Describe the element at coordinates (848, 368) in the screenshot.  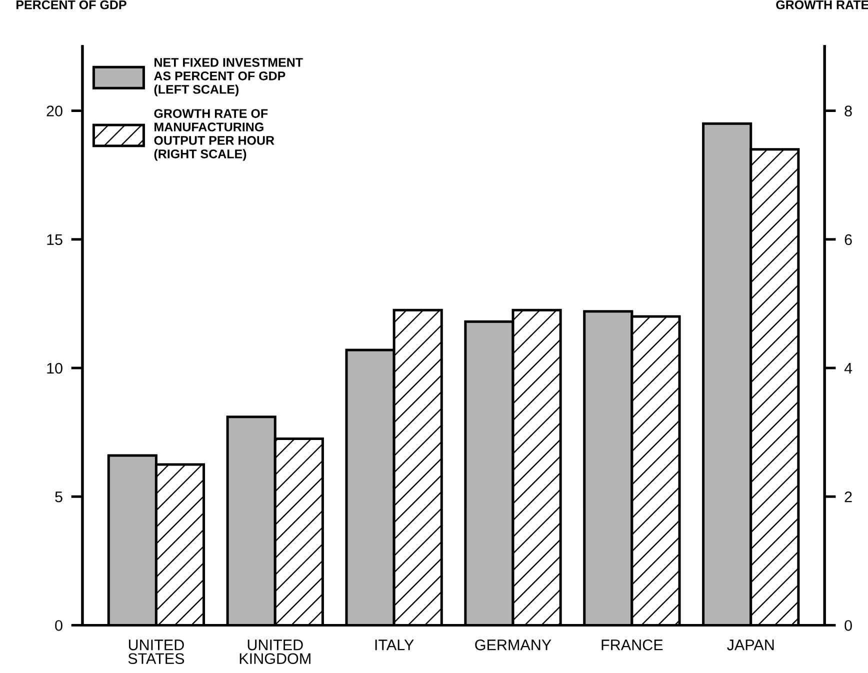
I see `y2-tick-label: 4` at that location.